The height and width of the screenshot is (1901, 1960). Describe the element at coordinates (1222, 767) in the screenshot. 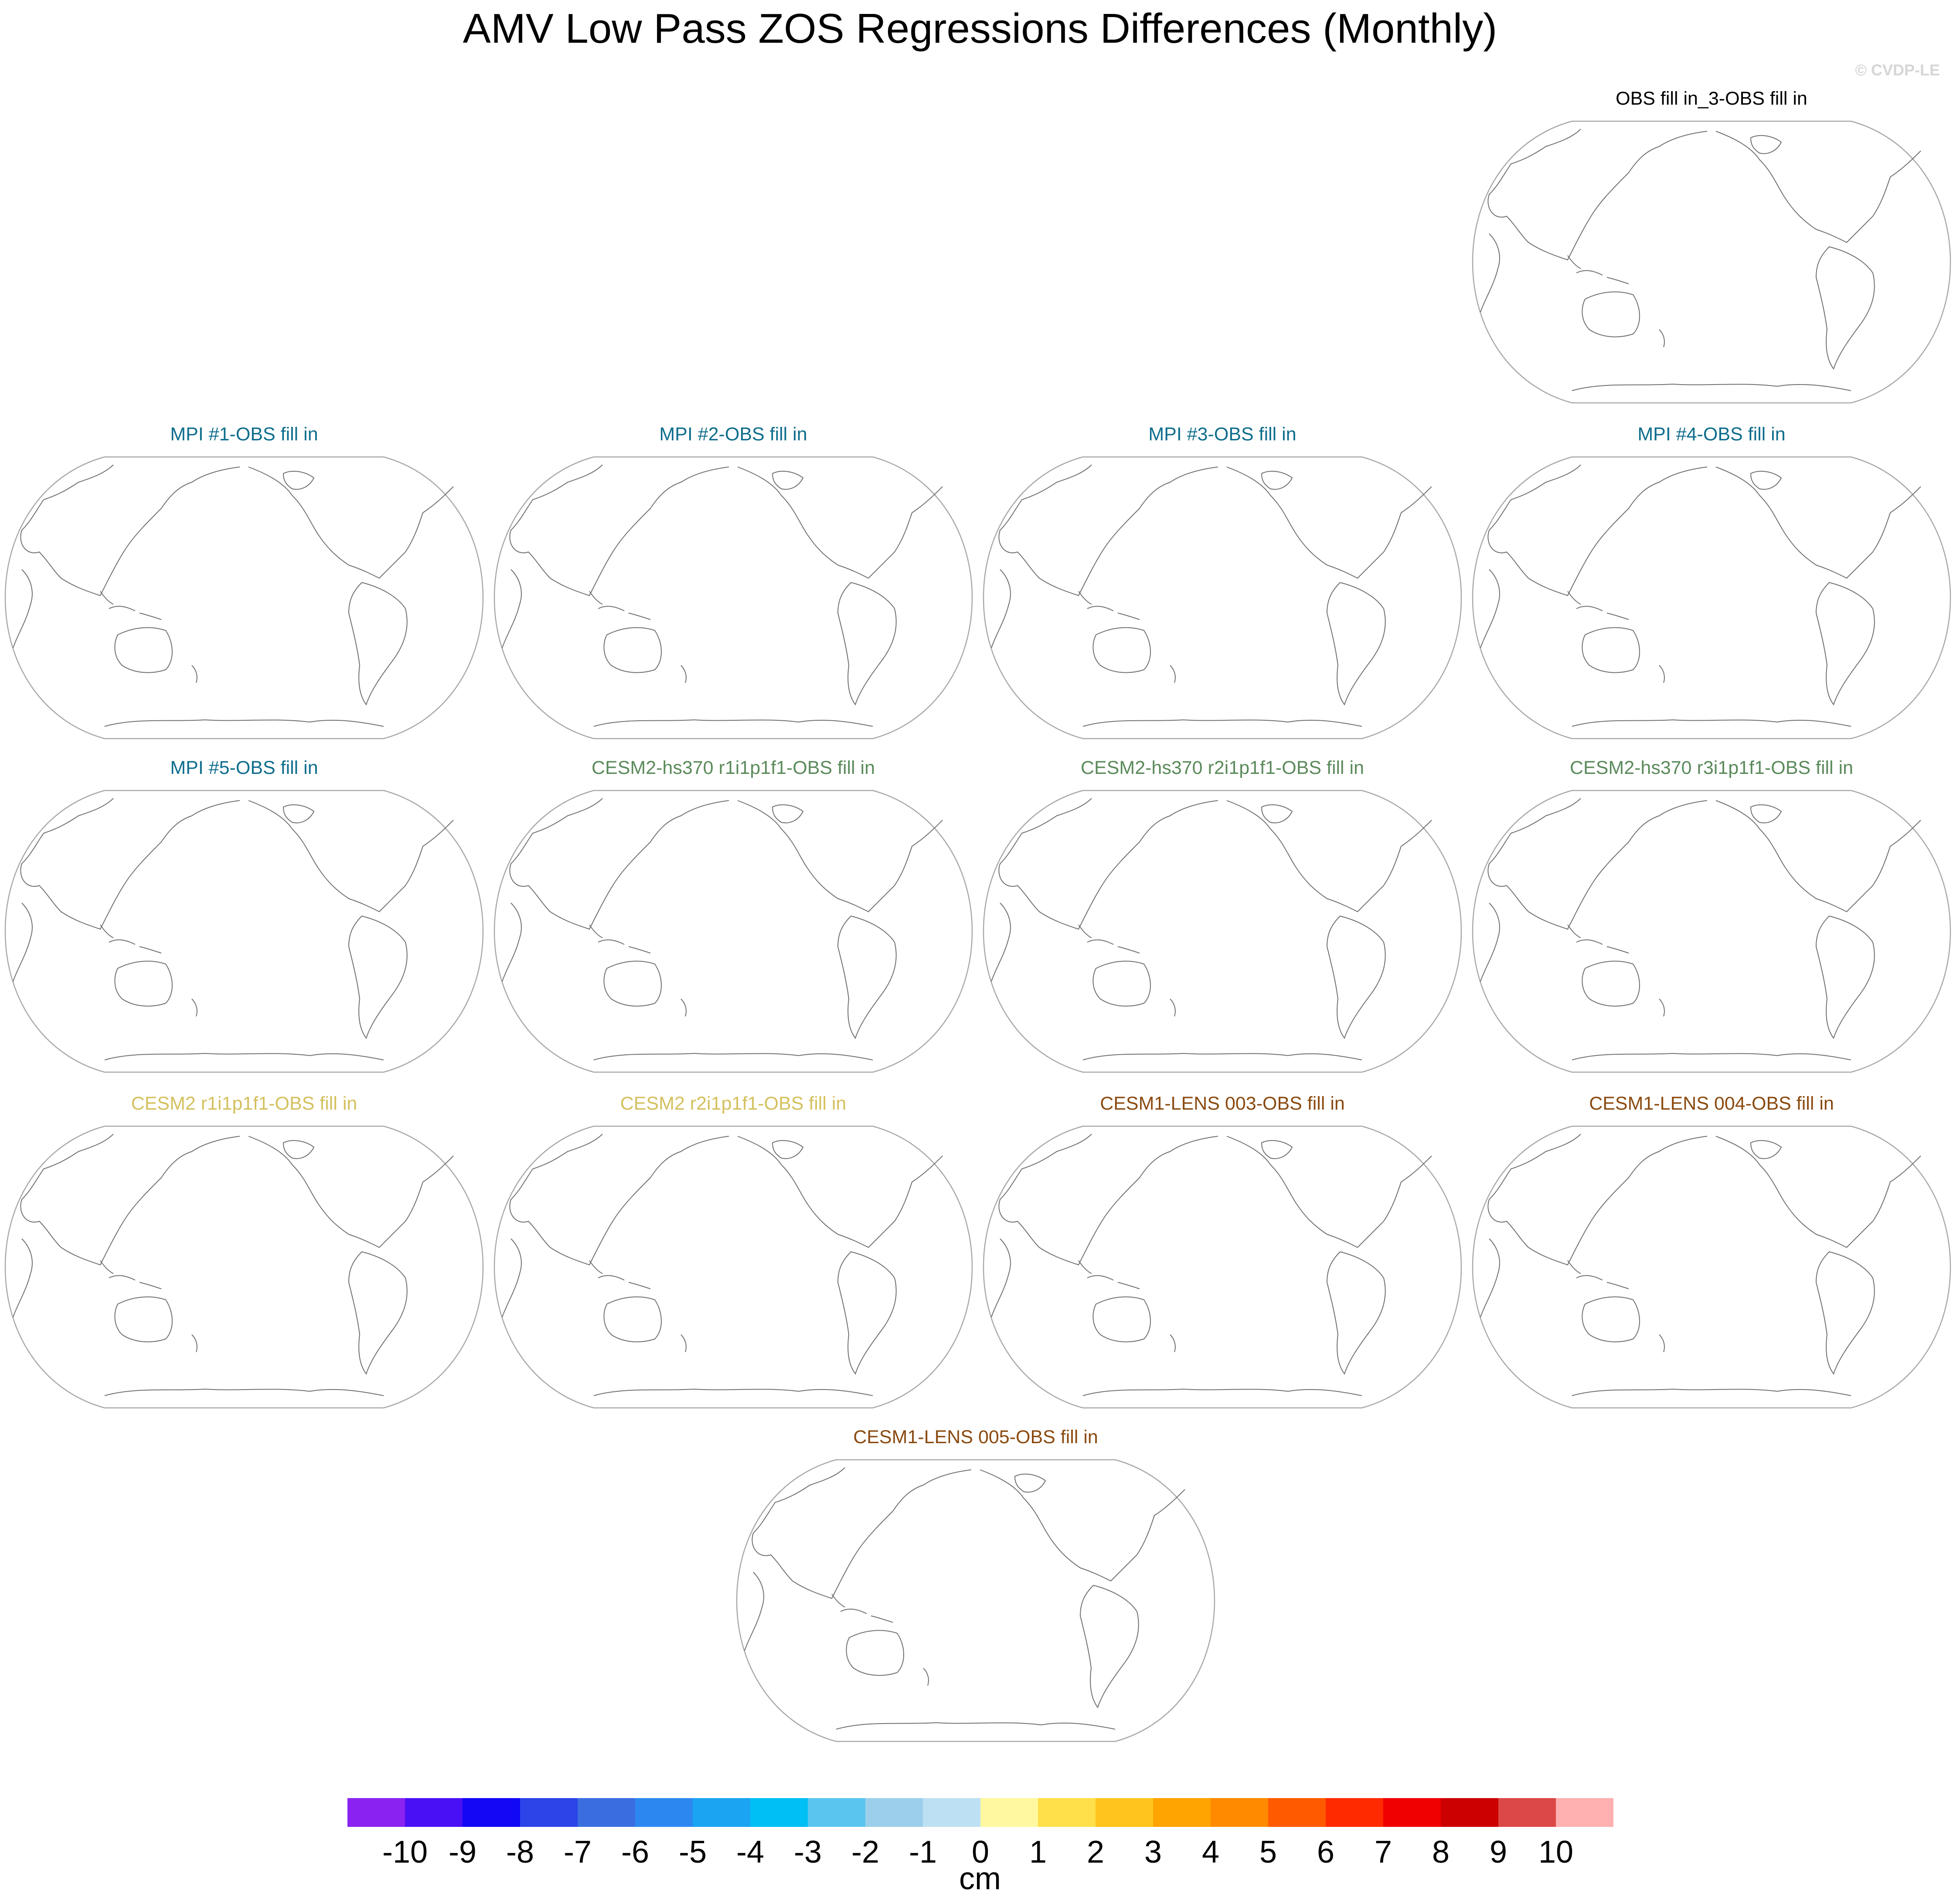

I see `panel-title: CESM2-hs370 r2i1p1f1-OBS fill in` at that location.